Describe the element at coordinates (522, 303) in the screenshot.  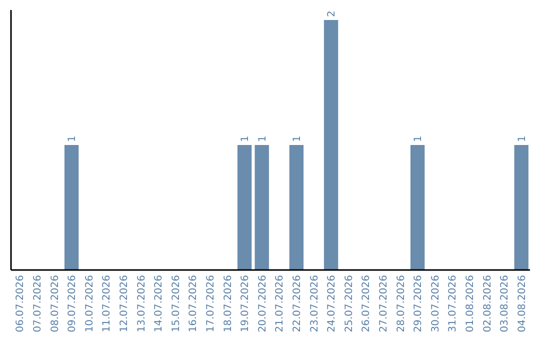
I see `x-tick-label: 04.08.2026` at that location.